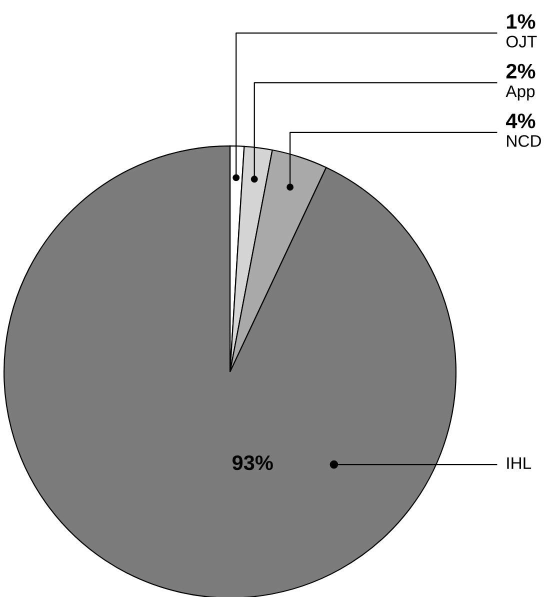 The image size is (559, 597). Describe the element at coordinates (521, 71) in the screenshot. I see `data-label: 2%` at that location.